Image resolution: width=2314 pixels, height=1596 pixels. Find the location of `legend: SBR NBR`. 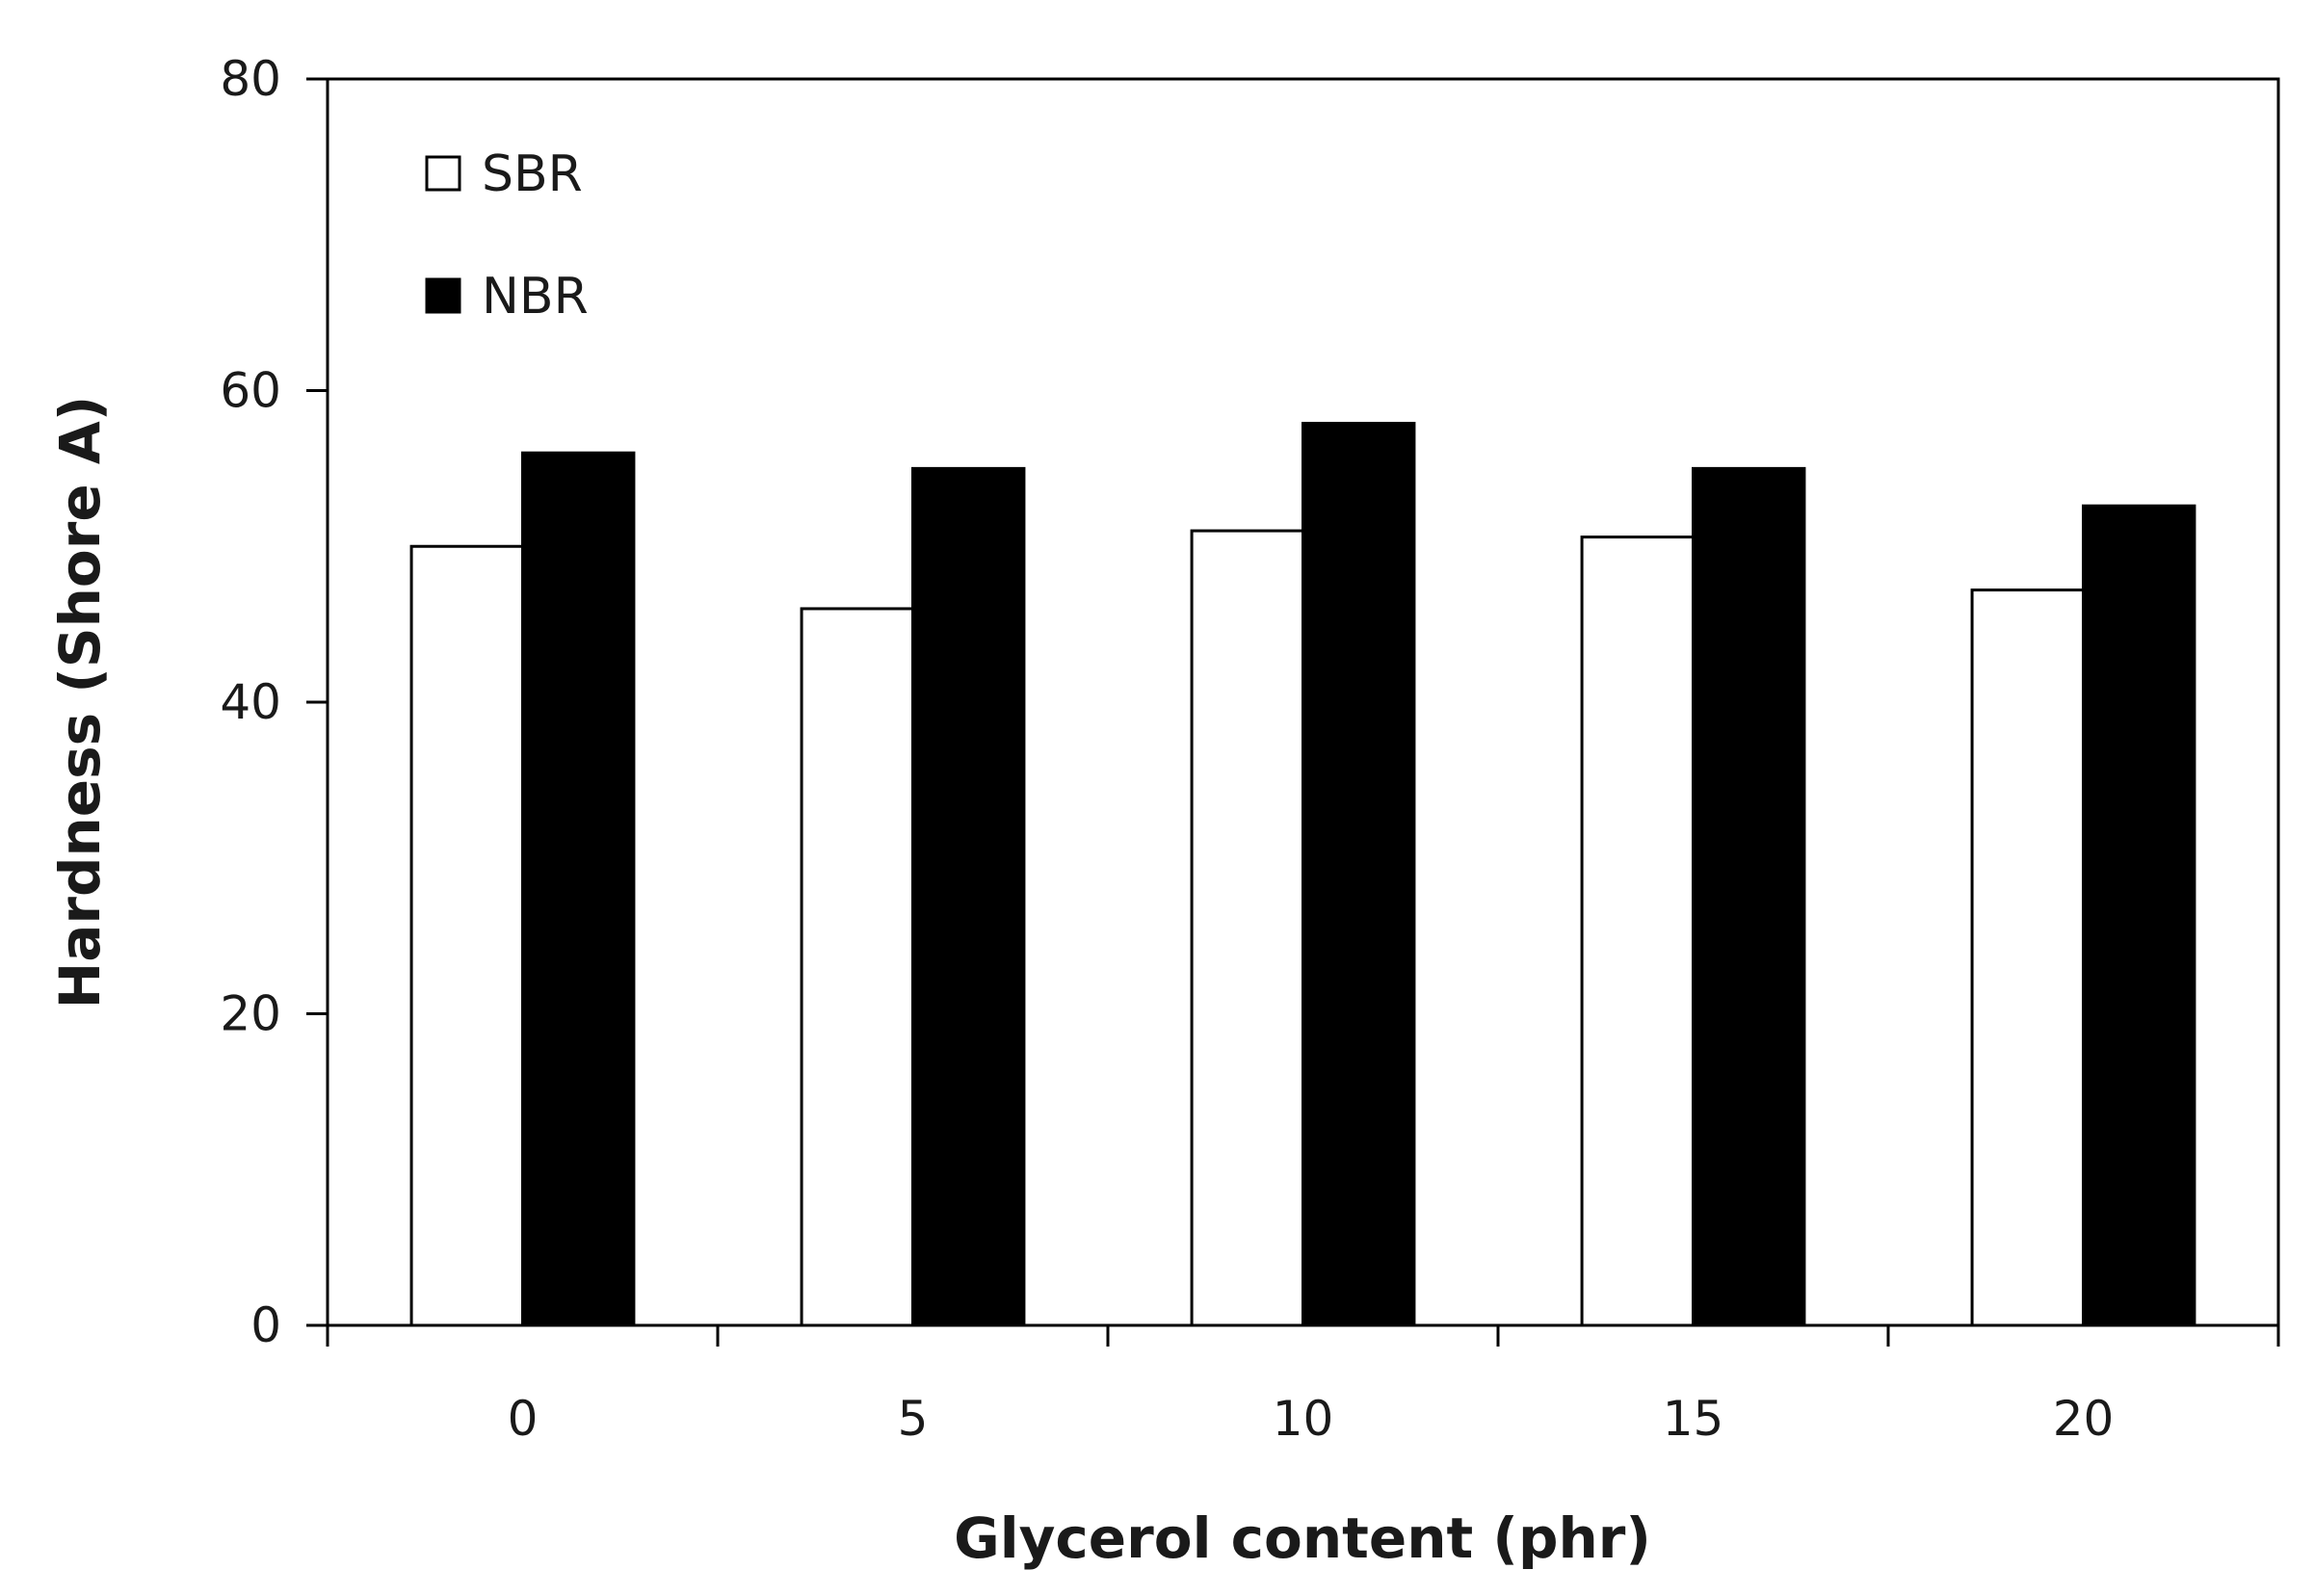

legend: SBR NBR is located at coordinates (507, 236).